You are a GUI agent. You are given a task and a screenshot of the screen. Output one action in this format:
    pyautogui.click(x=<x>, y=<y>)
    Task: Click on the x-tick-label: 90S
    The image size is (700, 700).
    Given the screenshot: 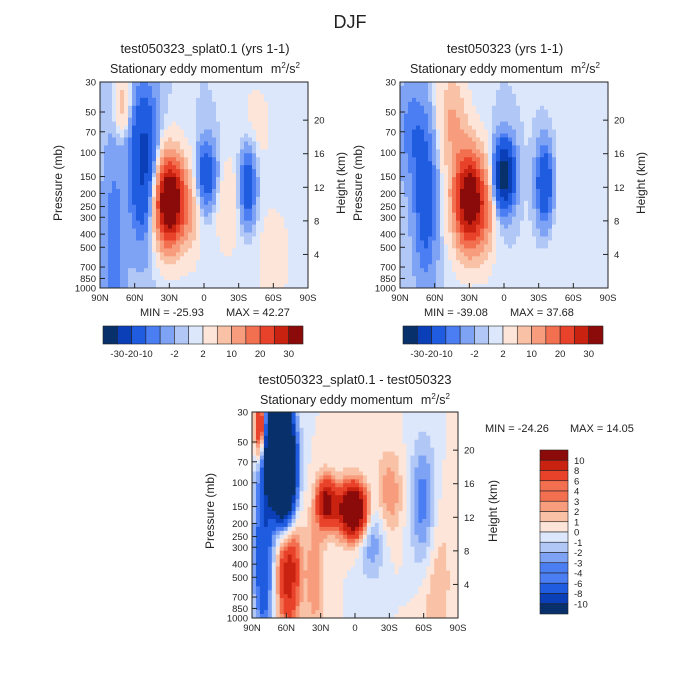 What is the action you would take?
    pyautogui.click(x=608, y=298)
    